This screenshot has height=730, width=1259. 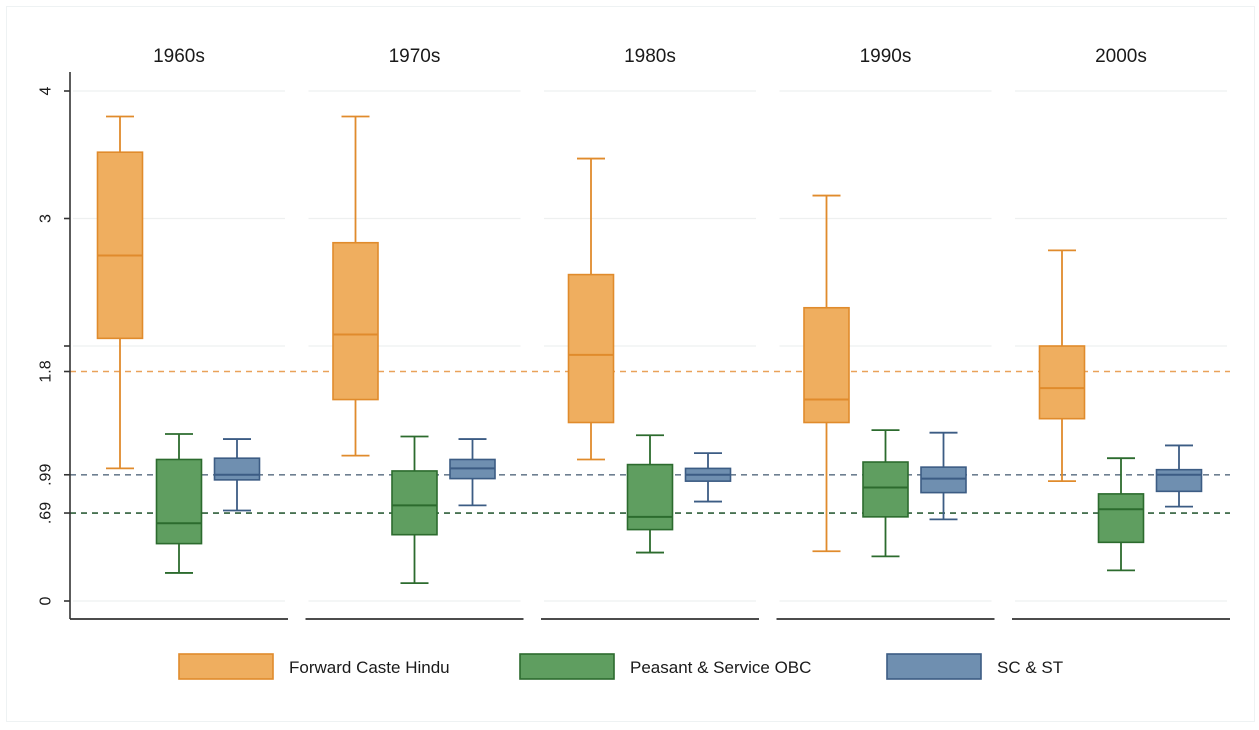 I want to click on panel-title: 1960s, so click(x=179, y=56).